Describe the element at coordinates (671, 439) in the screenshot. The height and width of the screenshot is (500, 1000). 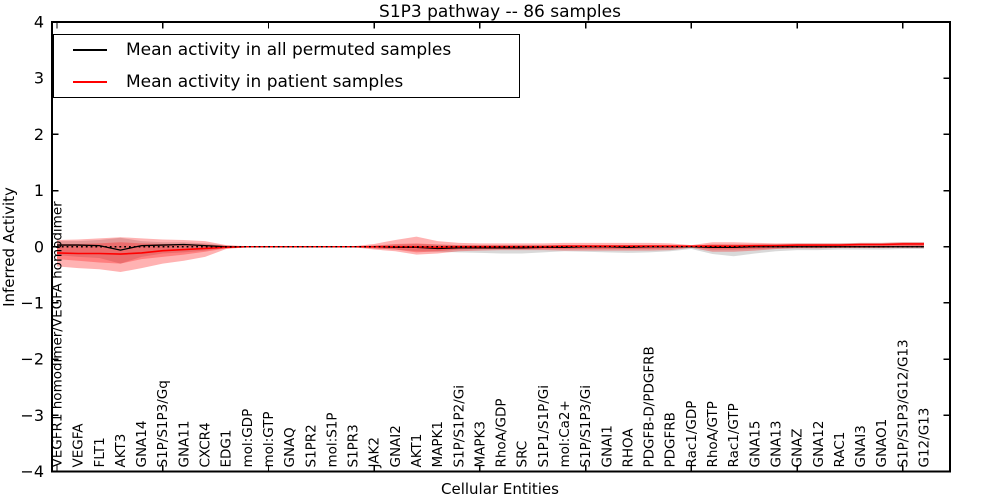
I see `entity-label: PDGFRB` at that location.